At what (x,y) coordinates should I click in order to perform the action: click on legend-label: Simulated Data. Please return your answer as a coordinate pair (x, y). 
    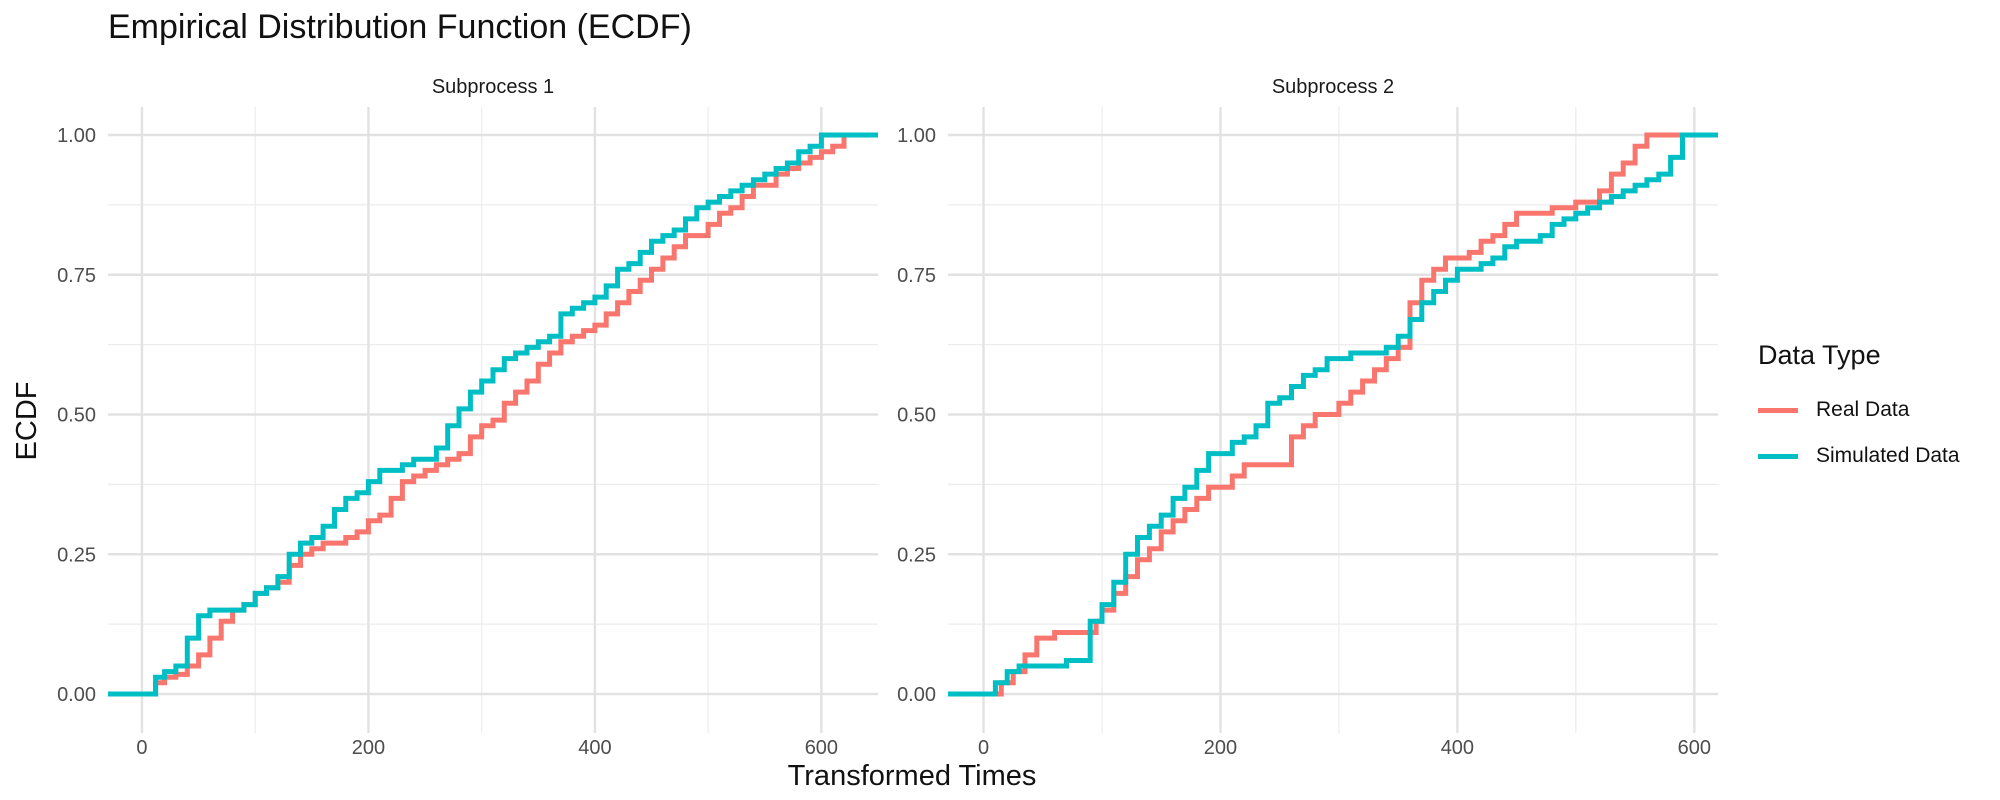
    Looking at the image, I should click on (1888, 455).